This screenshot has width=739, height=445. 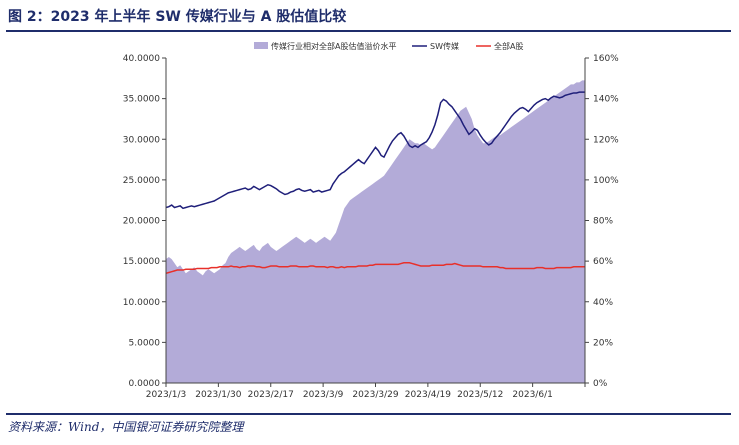 I want to click on x-axis-tick-label: 2023/5/12, so click(x=480, y=395).